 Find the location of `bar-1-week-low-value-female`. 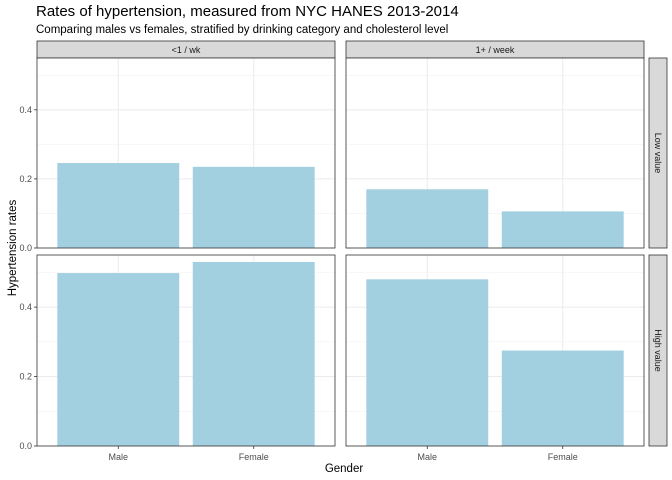

bar-1-week-low-value-female is located at coordinates (562, 229).